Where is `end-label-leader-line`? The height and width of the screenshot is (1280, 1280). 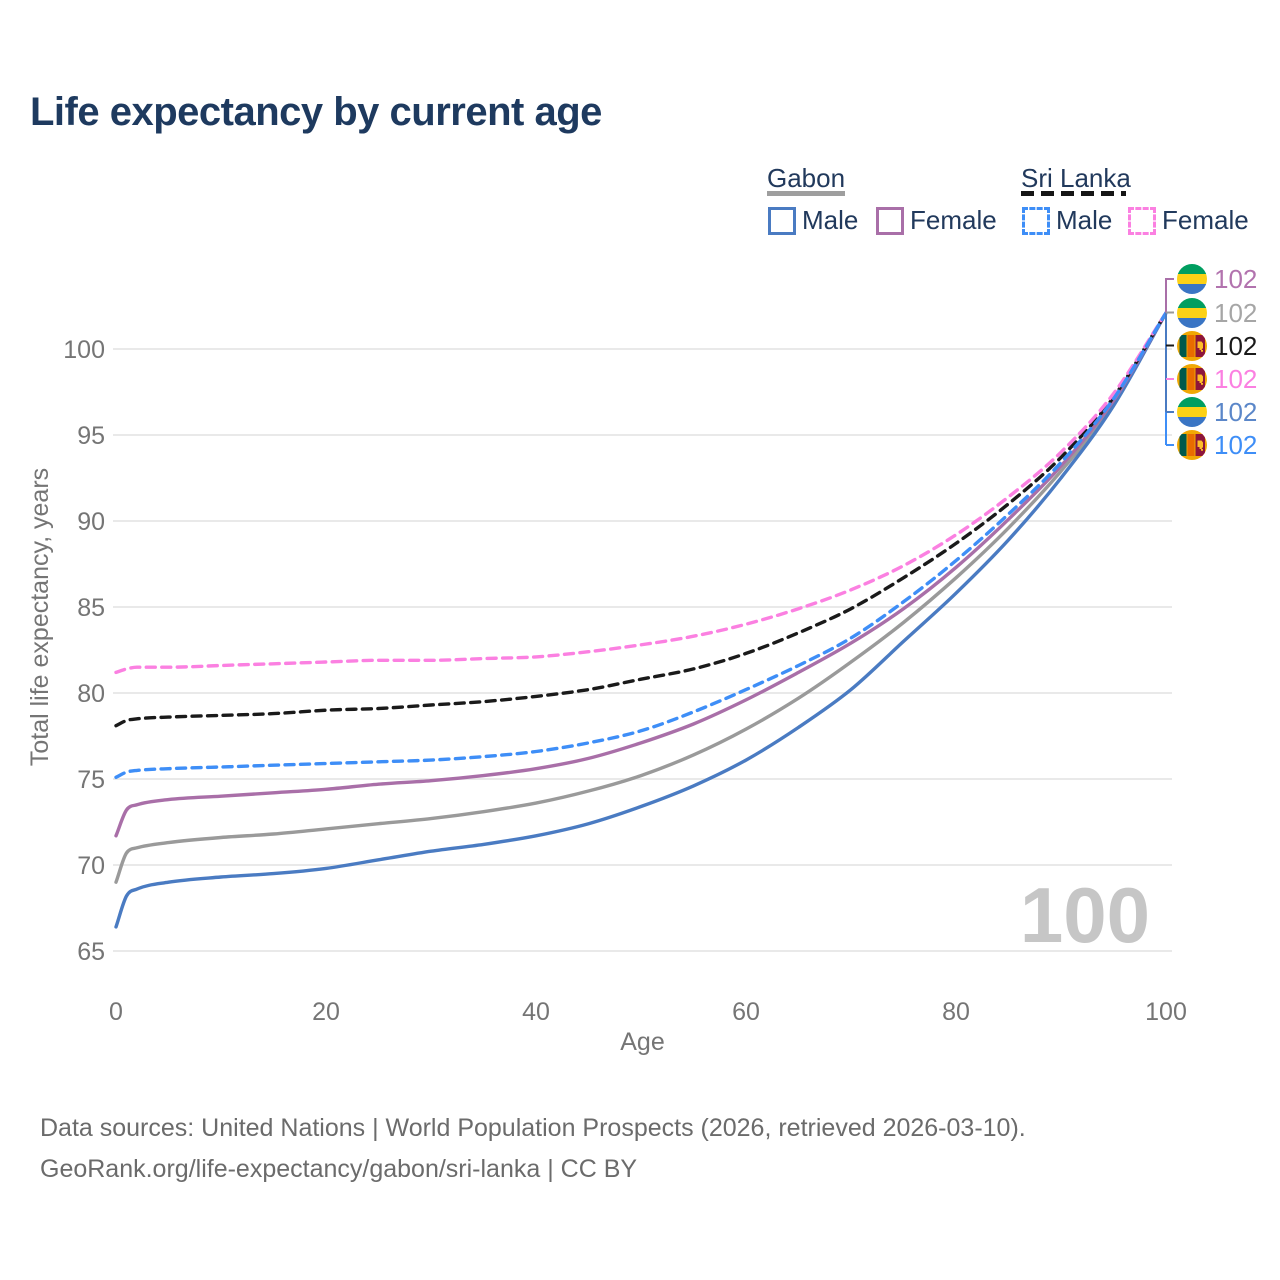
end-label-leader-line is located at coordinates (1169, 295).